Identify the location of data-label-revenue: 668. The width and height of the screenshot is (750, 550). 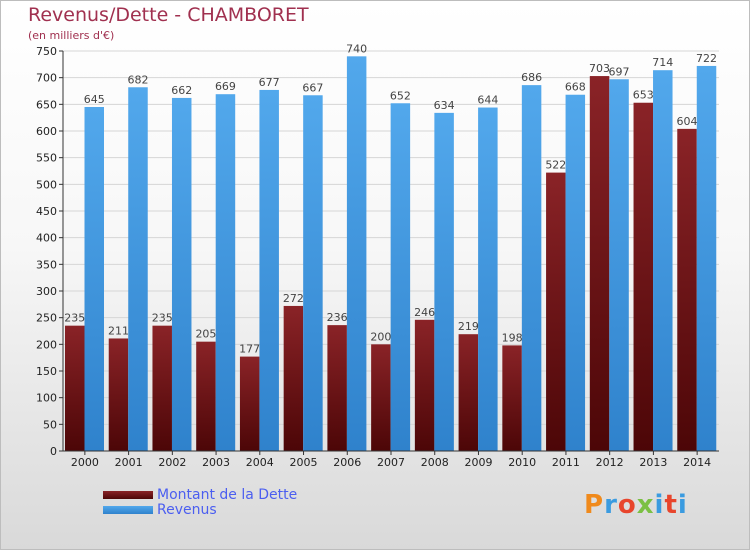
(575, 87).